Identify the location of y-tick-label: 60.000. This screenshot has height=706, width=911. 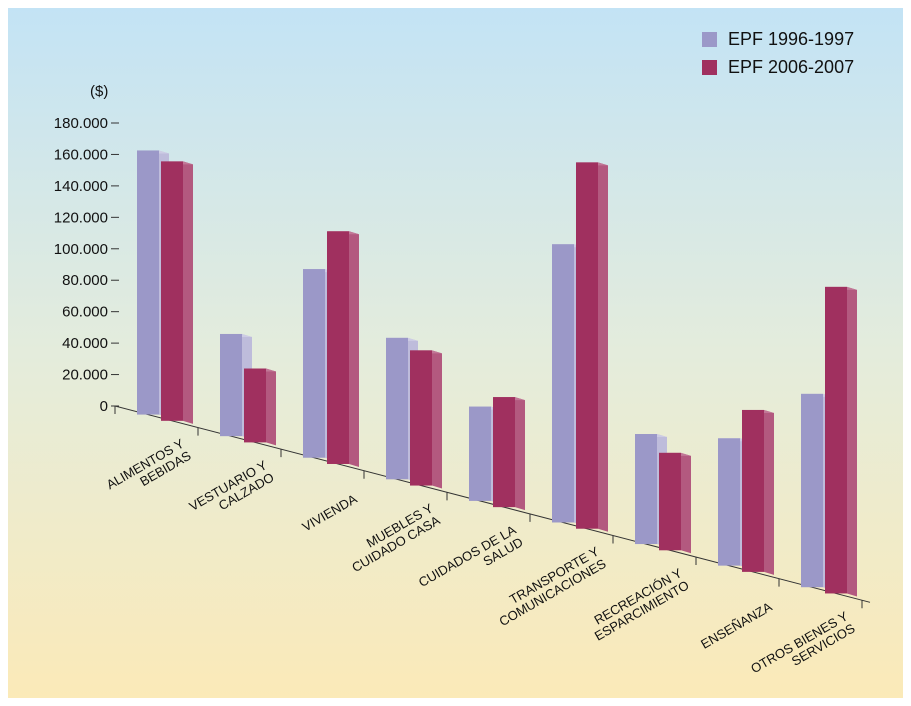
(85, 312).